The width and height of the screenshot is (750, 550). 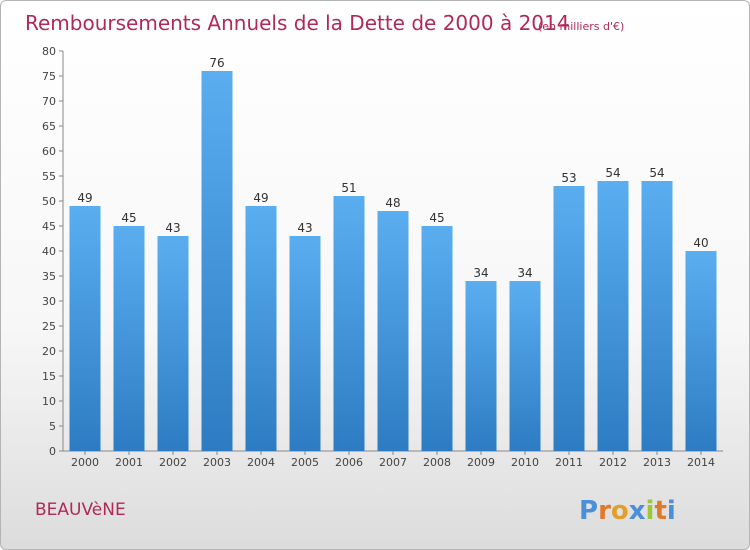 What do you see at coordinates (261, 462) in the screenshot?
I see `x-tick-label: 2004` at bounding box center [261, 462].